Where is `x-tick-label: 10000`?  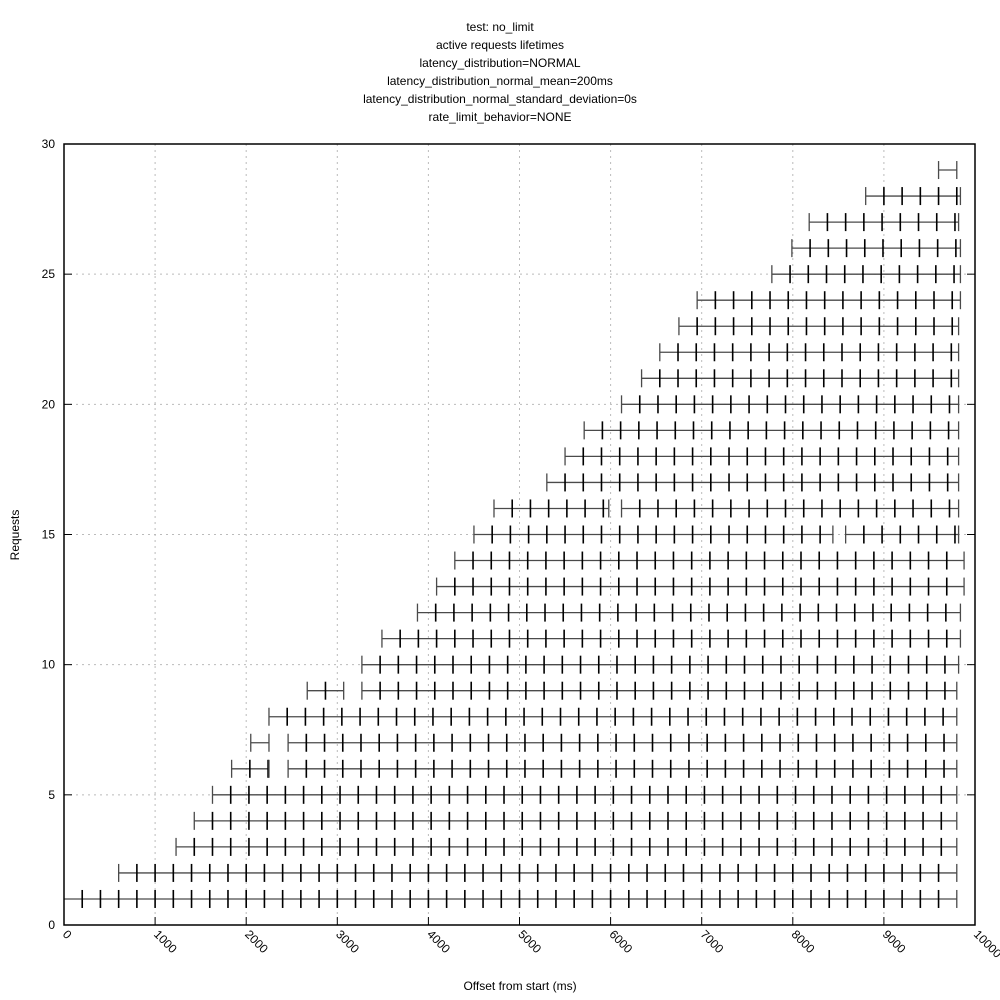 x-tick-label: 10000 is located at coordinates (985, 944).